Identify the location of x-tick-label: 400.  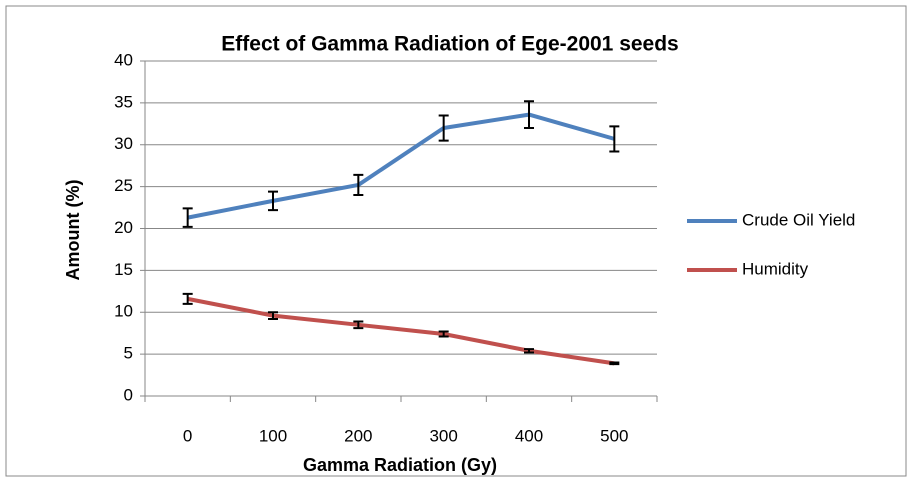
(529, 435).